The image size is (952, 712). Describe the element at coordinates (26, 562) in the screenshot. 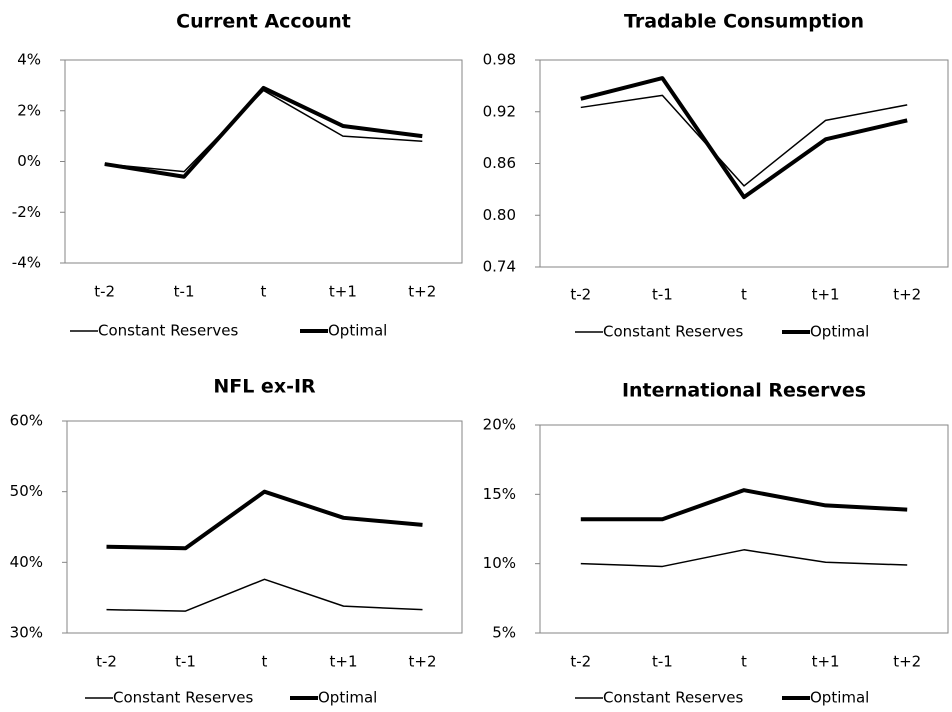

I see `y-tick-label: 40%` at that location.